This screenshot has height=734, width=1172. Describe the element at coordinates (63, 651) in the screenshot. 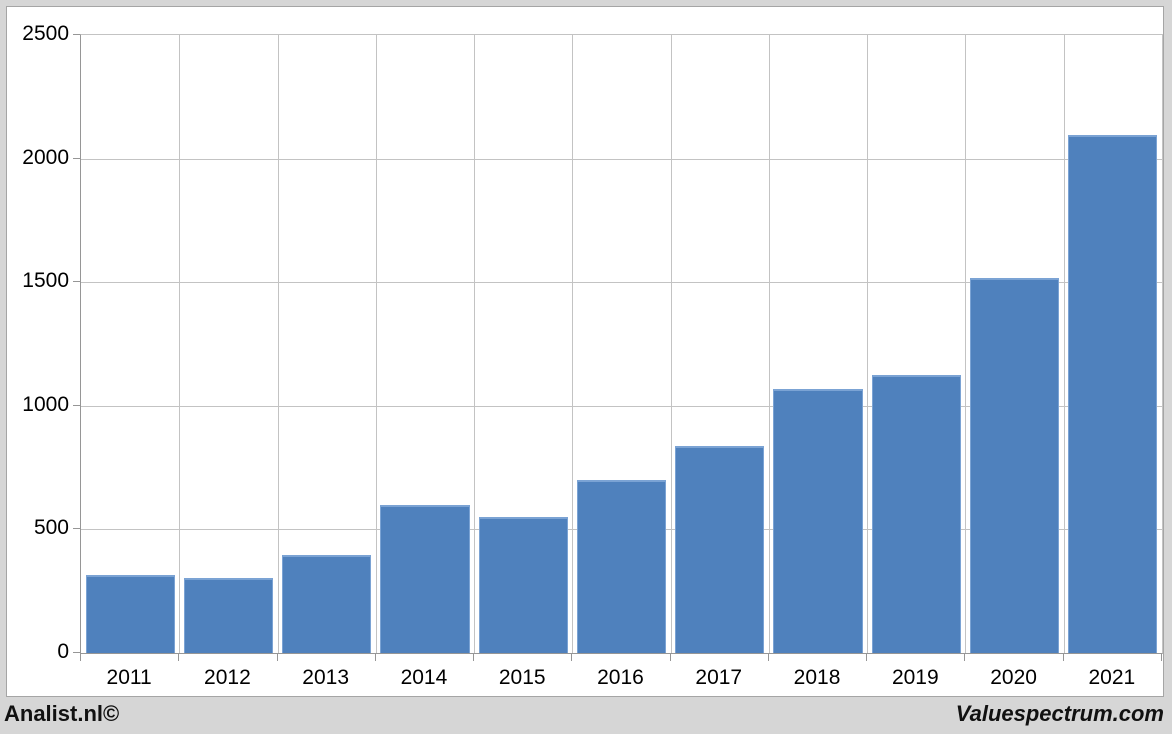

I see `y-axis-label: 0` at that location.